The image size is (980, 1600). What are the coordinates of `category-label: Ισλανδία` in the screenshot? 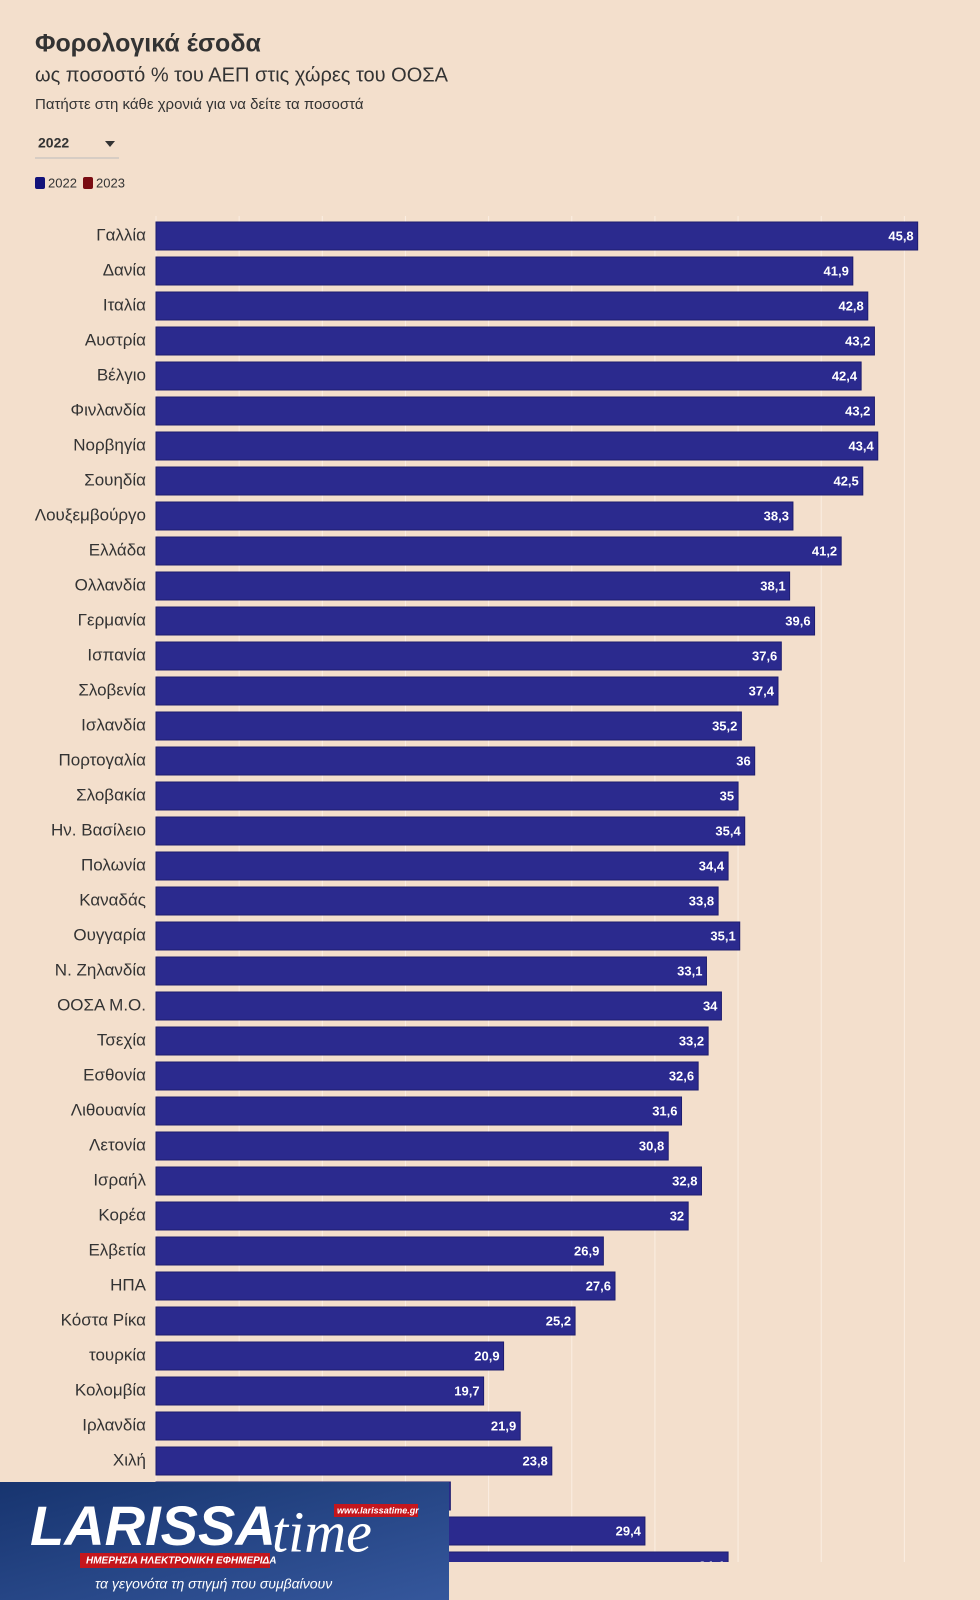 It's located at (113, 724).